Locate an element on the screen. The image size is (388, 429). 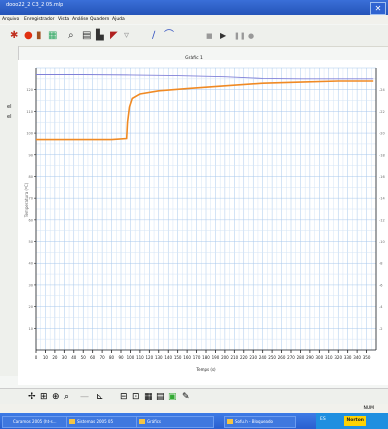
y-tick-label: 120 is located at coordinates (29, 90).